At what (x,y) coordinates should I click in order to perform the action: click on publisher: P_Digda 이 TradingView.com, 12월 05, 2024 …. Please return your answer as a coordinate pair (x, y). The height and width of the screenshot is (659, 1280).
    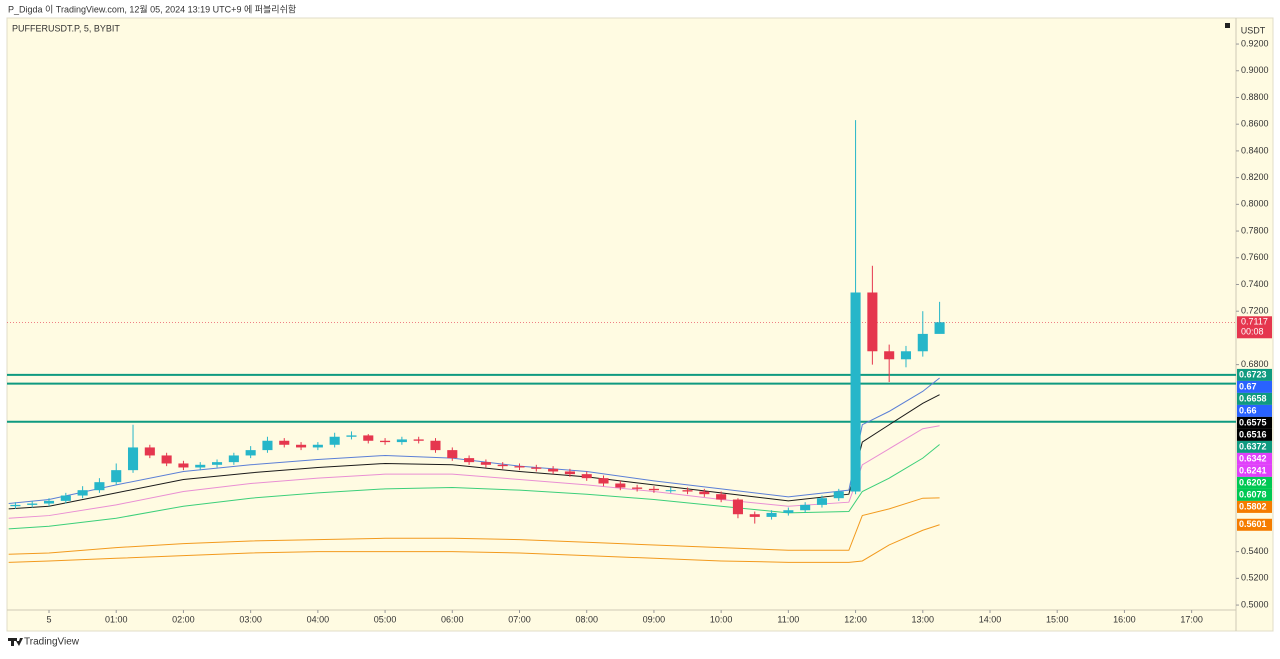
    Looking at the image, I should click on (152, 8).